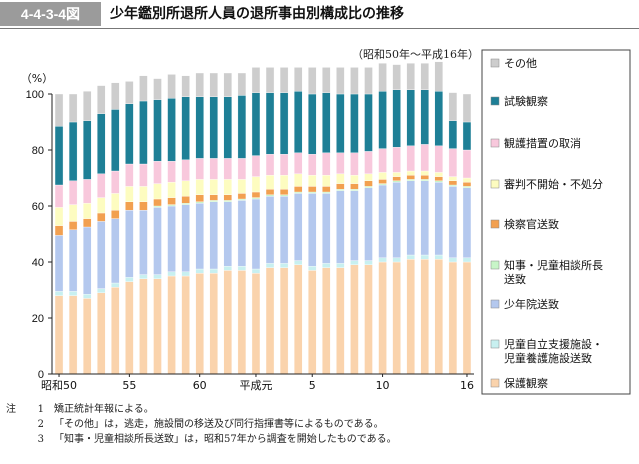  Describe the element at coordinates (129, 385) in the screenshot. I see `x-tick-label: 55` at that location.